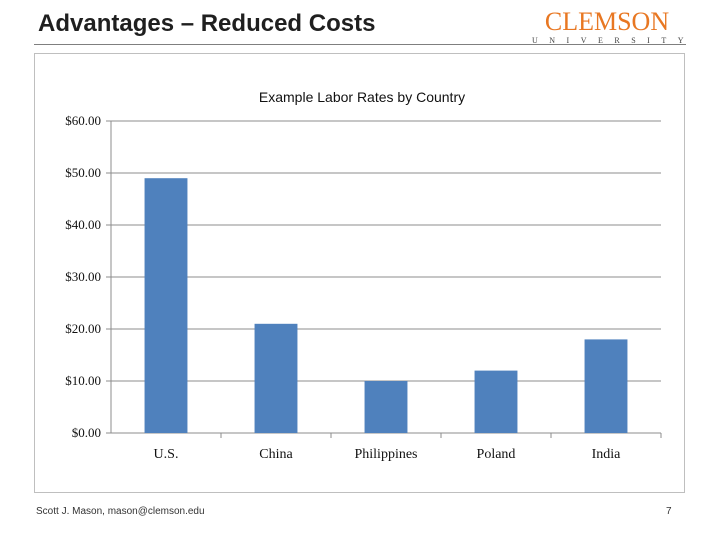 Image resolution: width=720 pixels, height=540 pixels. Describe the element at coordinates (83, 328) in the screenshot. I see `y-tick-label: $20.00` at that location.